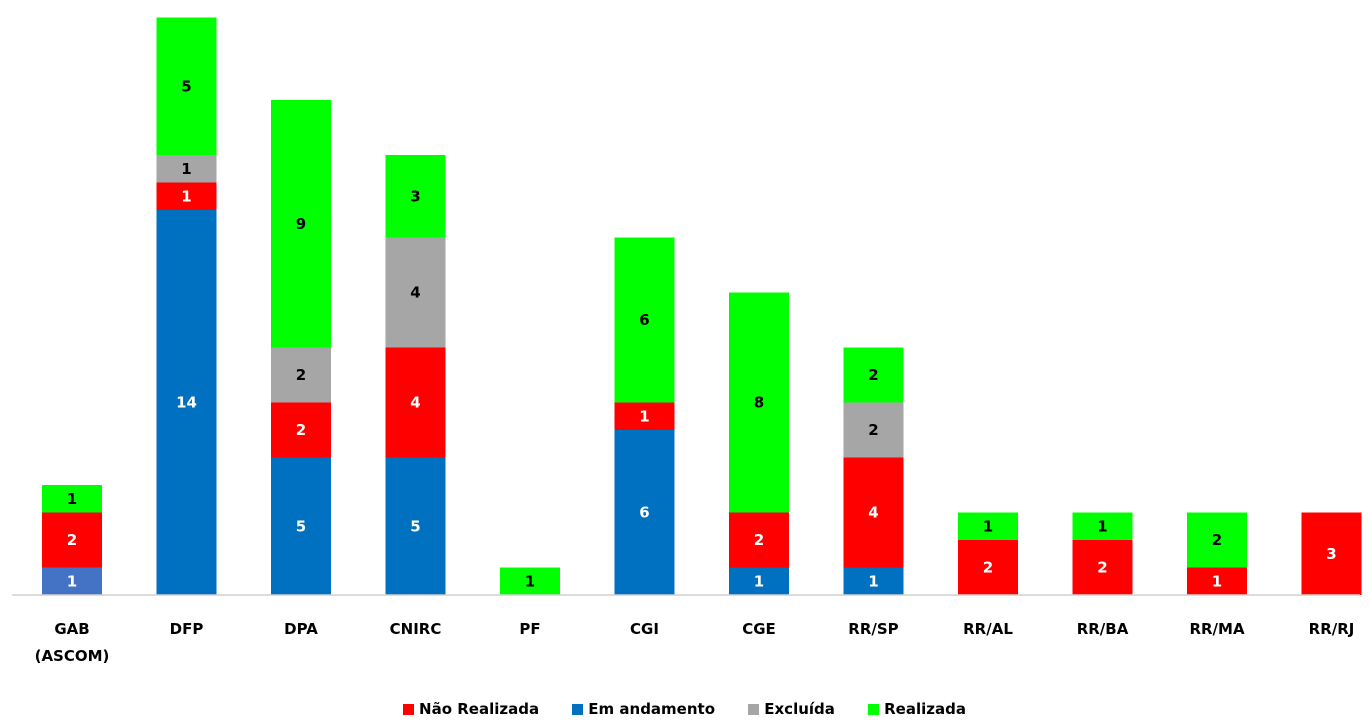 This screenshot has height=723, width=1369. What do you see at coordinates (409, 709) in the screenshot?
I see `legend-swatch-nao-realizada` at bounding box center [409, 709].